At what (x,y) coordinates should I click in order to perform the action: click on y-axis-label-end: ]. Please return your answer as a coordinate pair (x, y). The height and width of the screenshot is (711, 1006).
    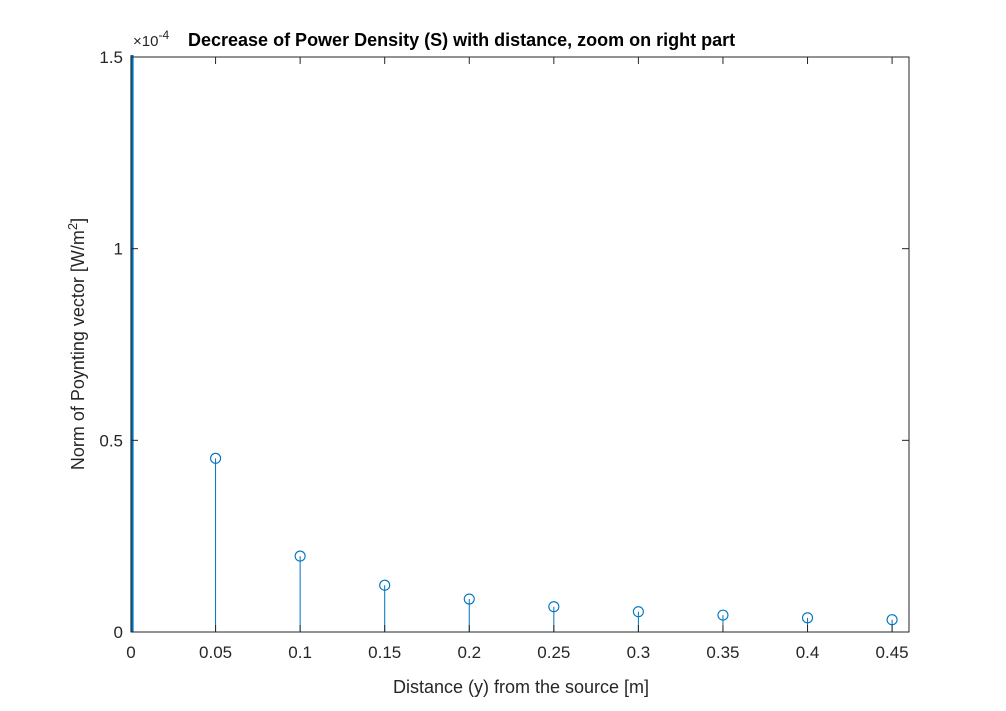
    Looking at the image, I should click on (78, 220).